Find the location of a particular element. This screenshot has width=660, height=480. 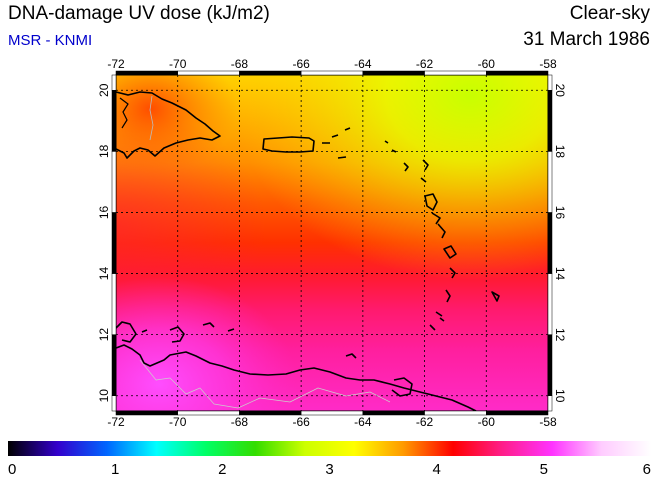

lon-tick-label-top: -72 is located at coordinates (116, 64).